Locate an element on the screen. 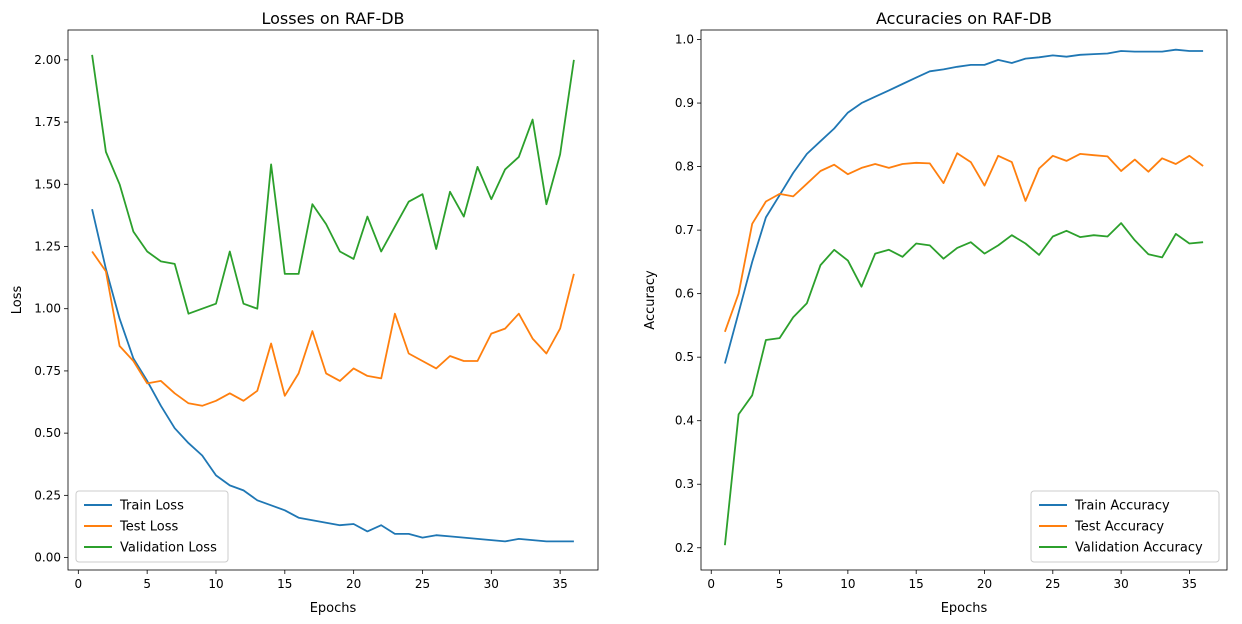  chart-title: Accuracies on RAF-DB is located at coordinates (964, 18).